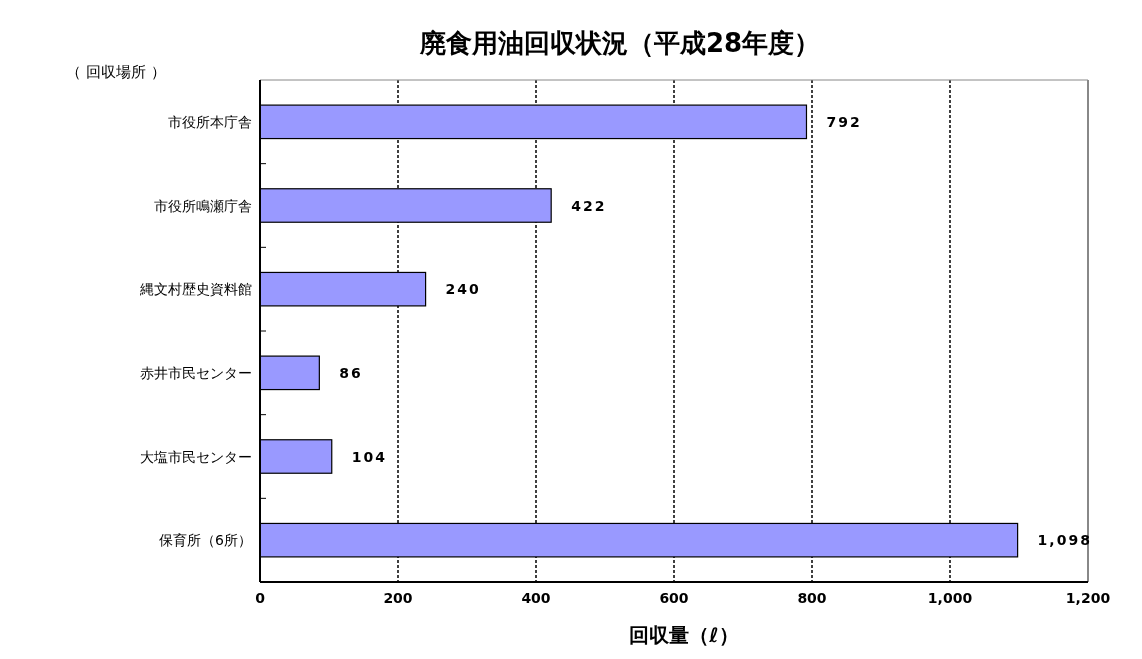 Image resolution: width=1142 pixels, height=659 pixels. Describe the element at coordinates (619, 43) in the screenshot. I see `chart-title: 廃食用油回収状況（平成28年度）` at that location.